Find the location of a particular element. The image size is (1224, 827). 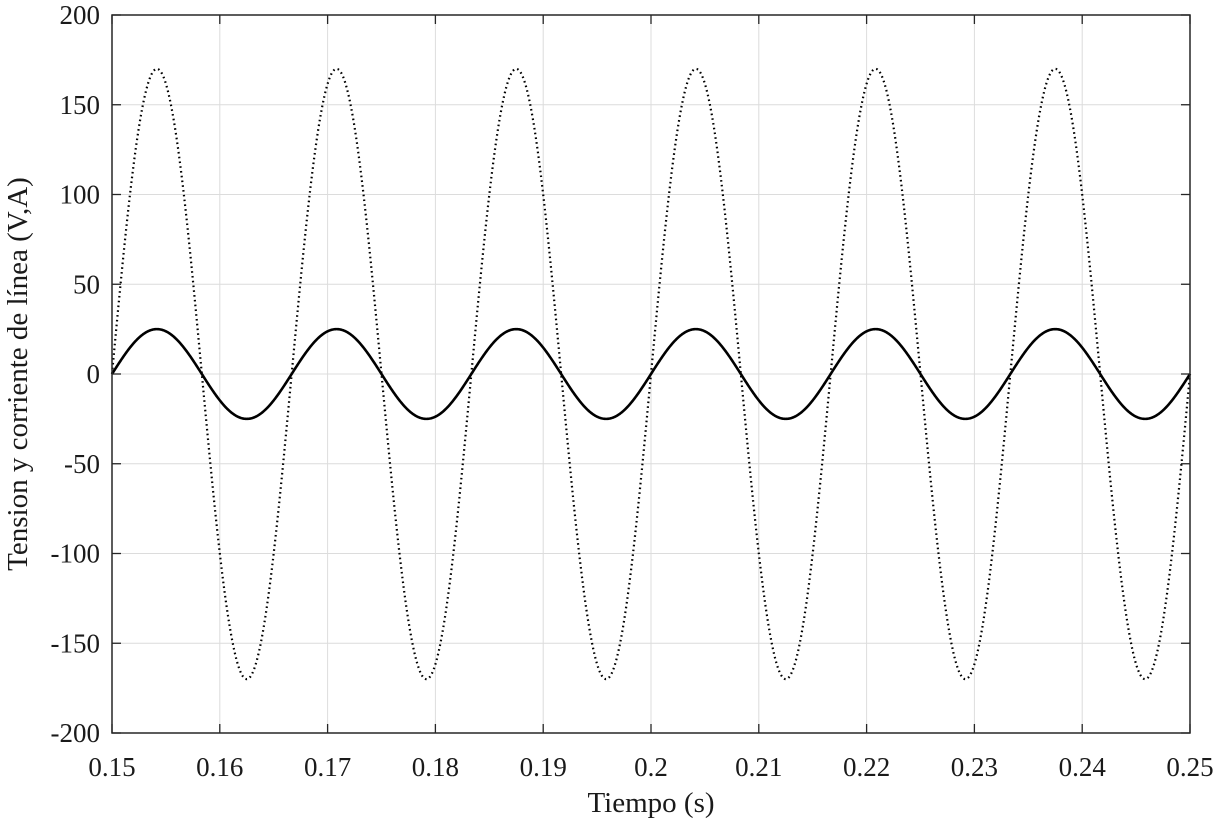

y-tick-label: -100 is located at coordinates (76, 554).